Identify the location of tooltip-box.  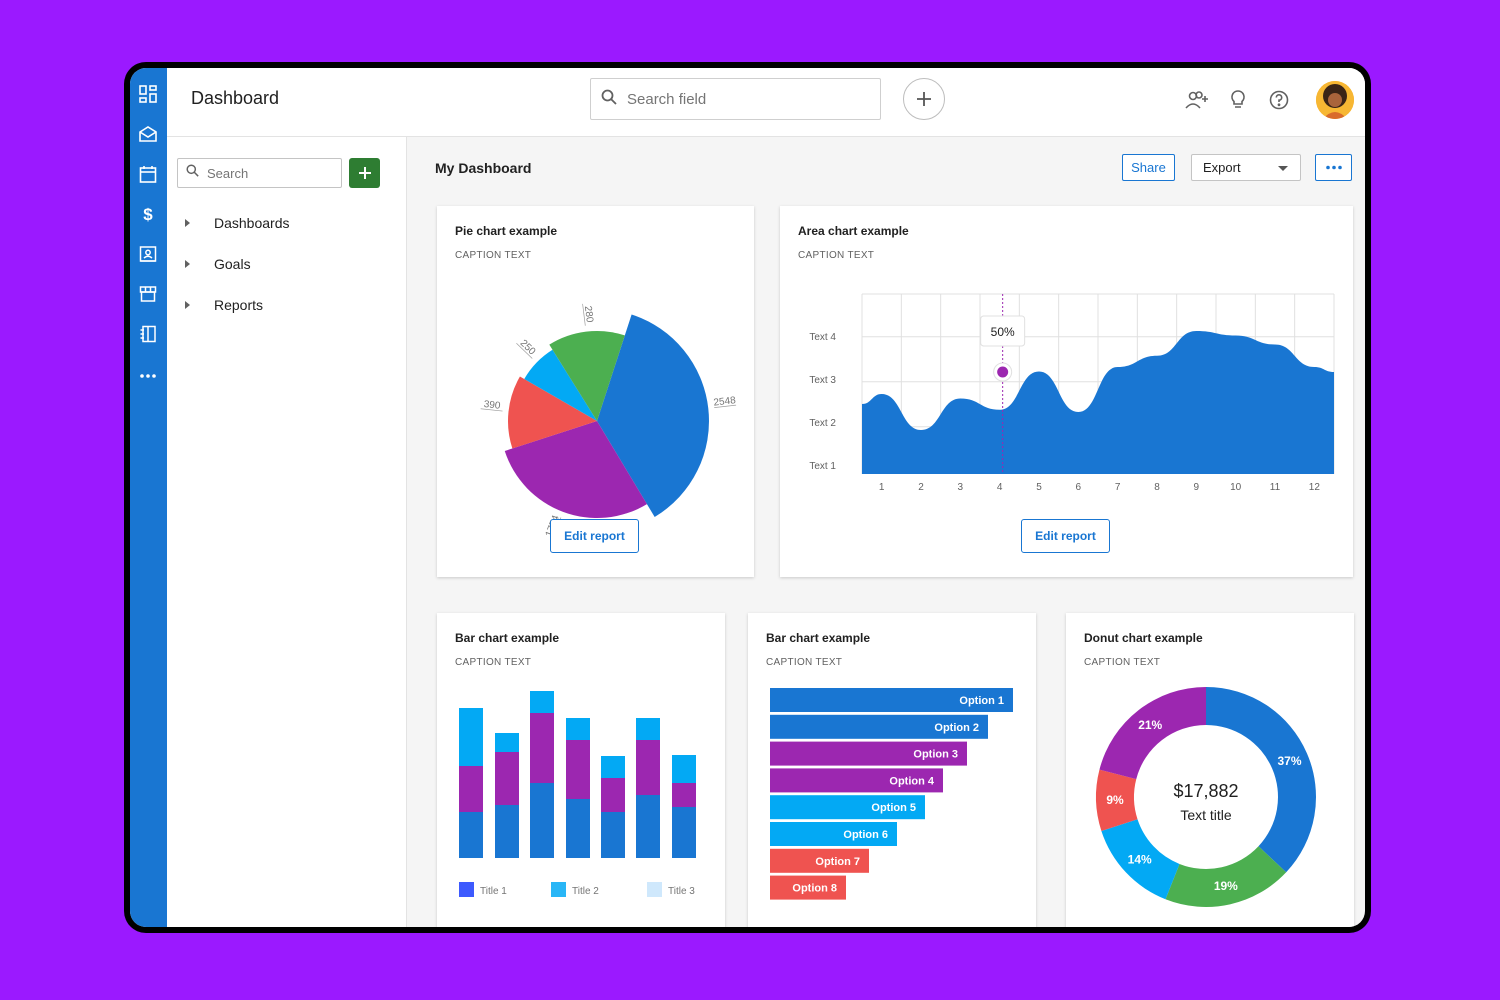
(1003, 331).